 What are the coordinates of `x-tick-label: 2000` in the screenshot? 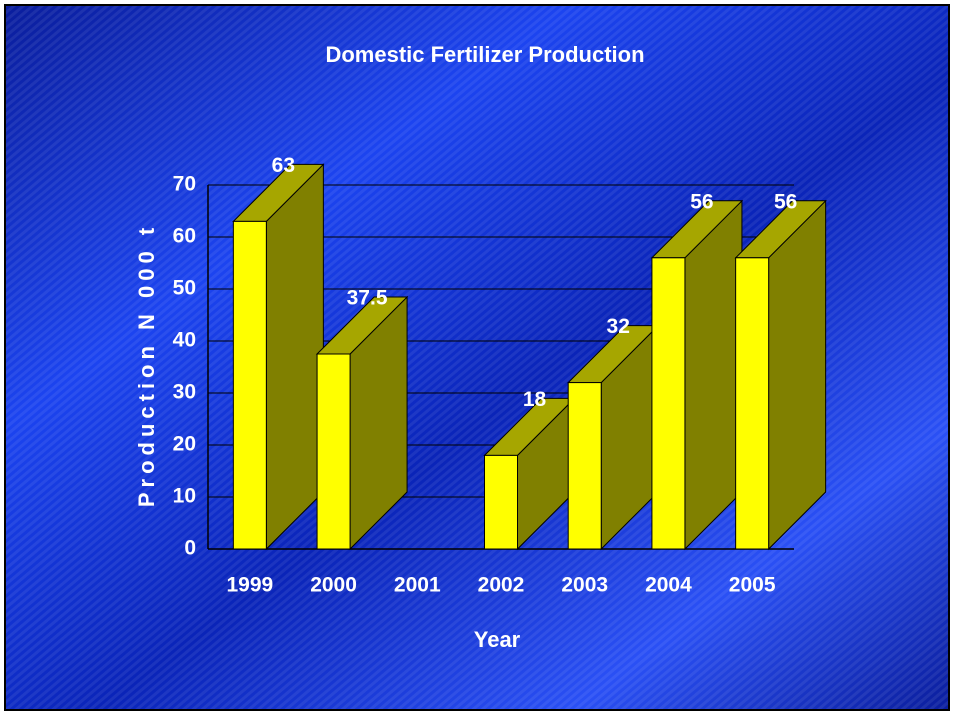 It's located at (333, 585).